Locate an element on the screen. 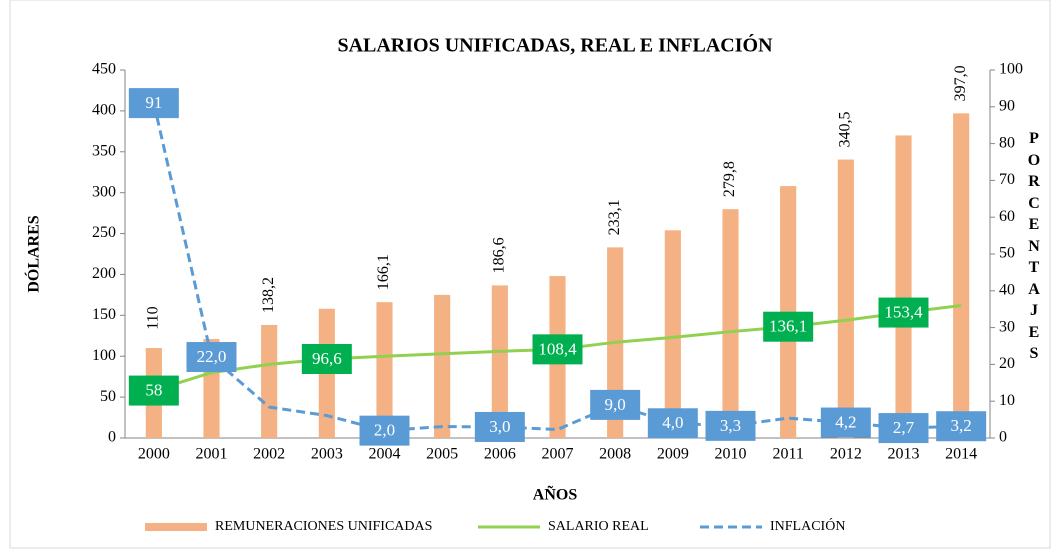 The image size is (1058, 549). y2-tick-label: 0 is located at coordinates (1003, 437).